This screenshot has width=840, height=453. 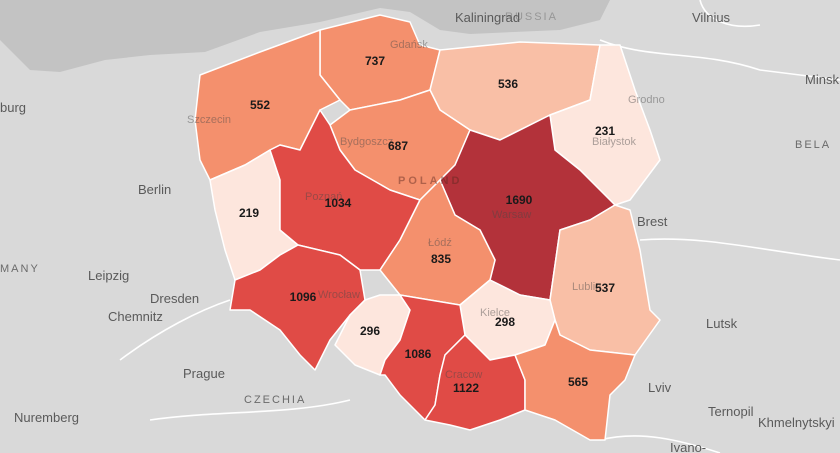 I want to click on region-podkarpackie, so click(x=575, y=380).